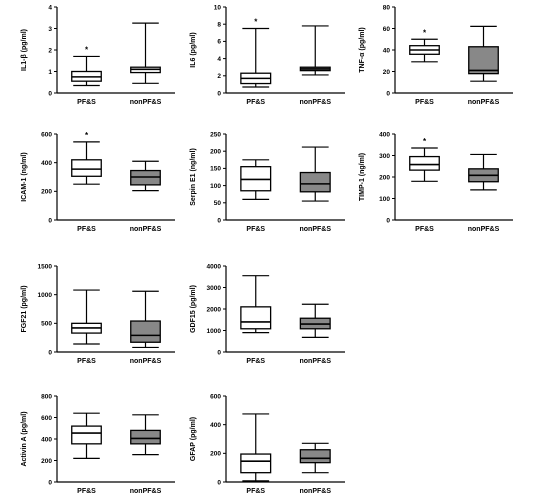 Image resolution: width=550 pixels, height=493 pixels. Describe the element at coordinates (219, 42) in the screenshot. I see `y-tick-label: 6` at that location.